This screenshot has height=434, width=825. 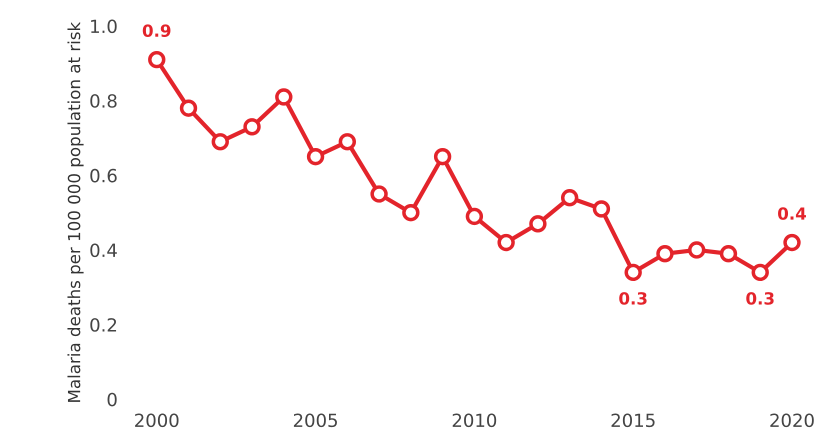 What do you see at coordinates (103, 250) in the screenshot?
I see `y-tick-label: 0.4` at bounding box center [103, 250].